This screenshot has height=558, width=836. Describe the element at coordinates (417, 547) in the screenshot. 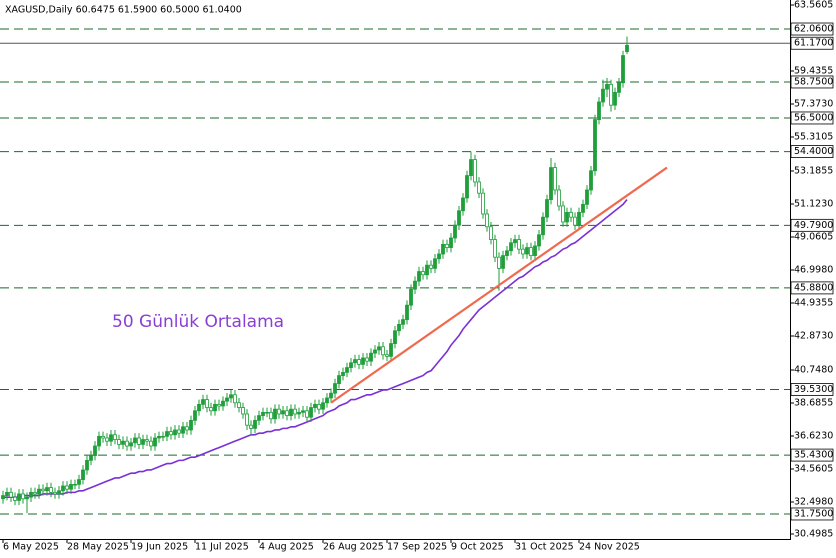

I see `x-tick-label: 17 Sep 2025` at that location.